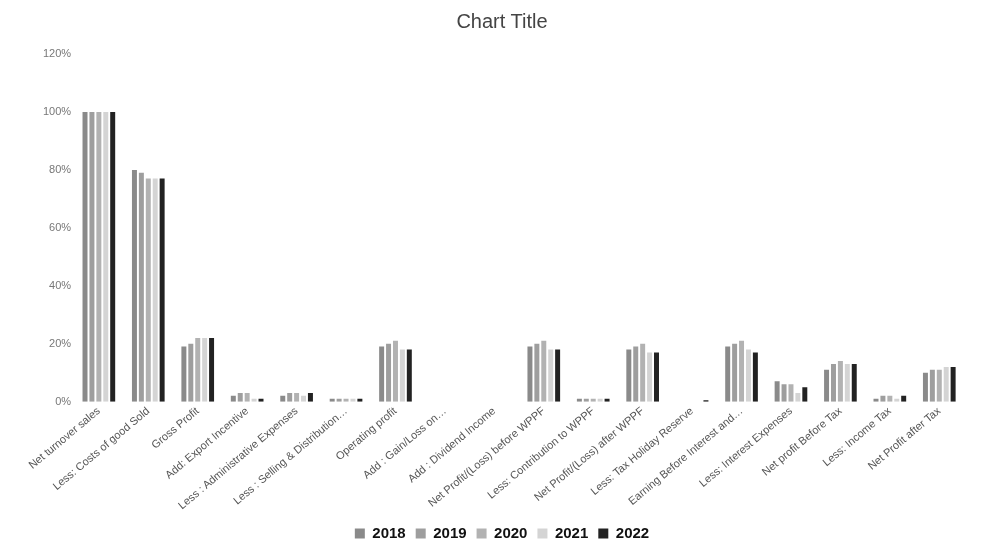 This screenshot has height=559, width=1004. Describe the element at coordinates (63, 400) in the screenshot. I see `y-tick-label: 0%` at that location.